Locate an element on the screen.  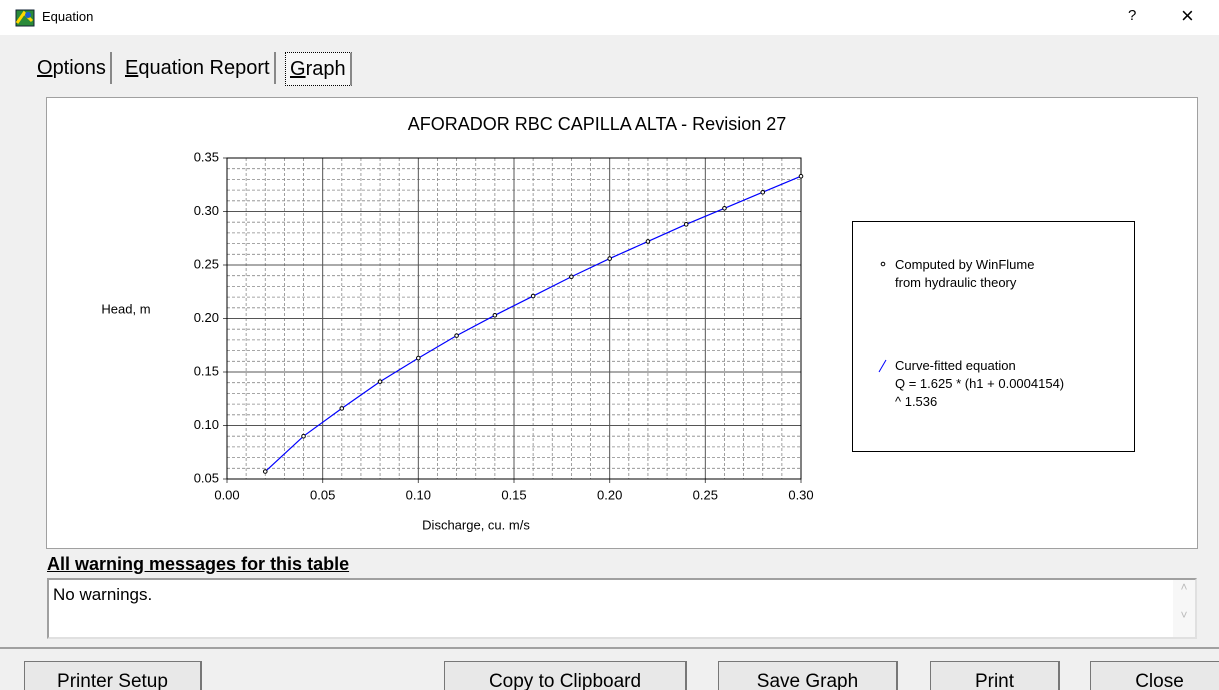
scrollbar: ˄ ˅ is located at coordinates (1184, 608).